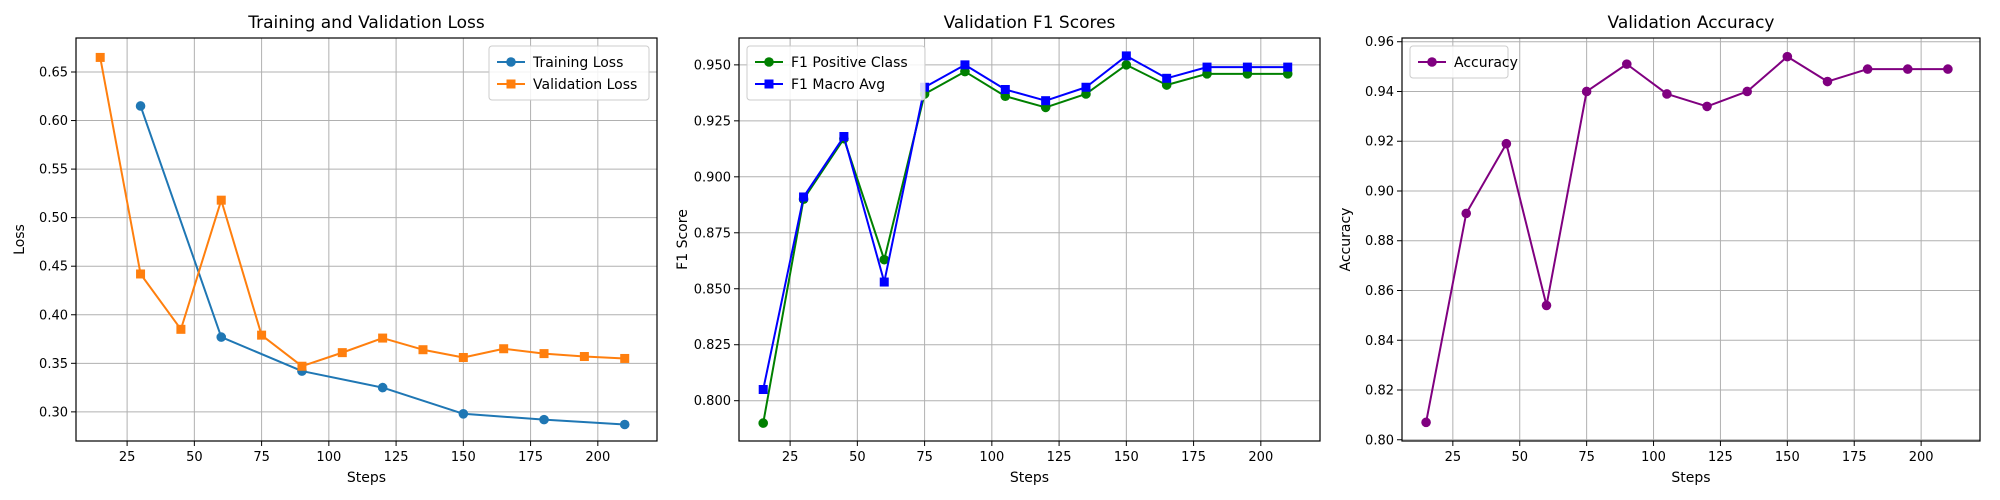 The image size is (2000, 500). What do you see at coordinates (1379, 42) in the screenshot?
I see `y-tick-label: 0.96` at bounding box center [1379, 42].